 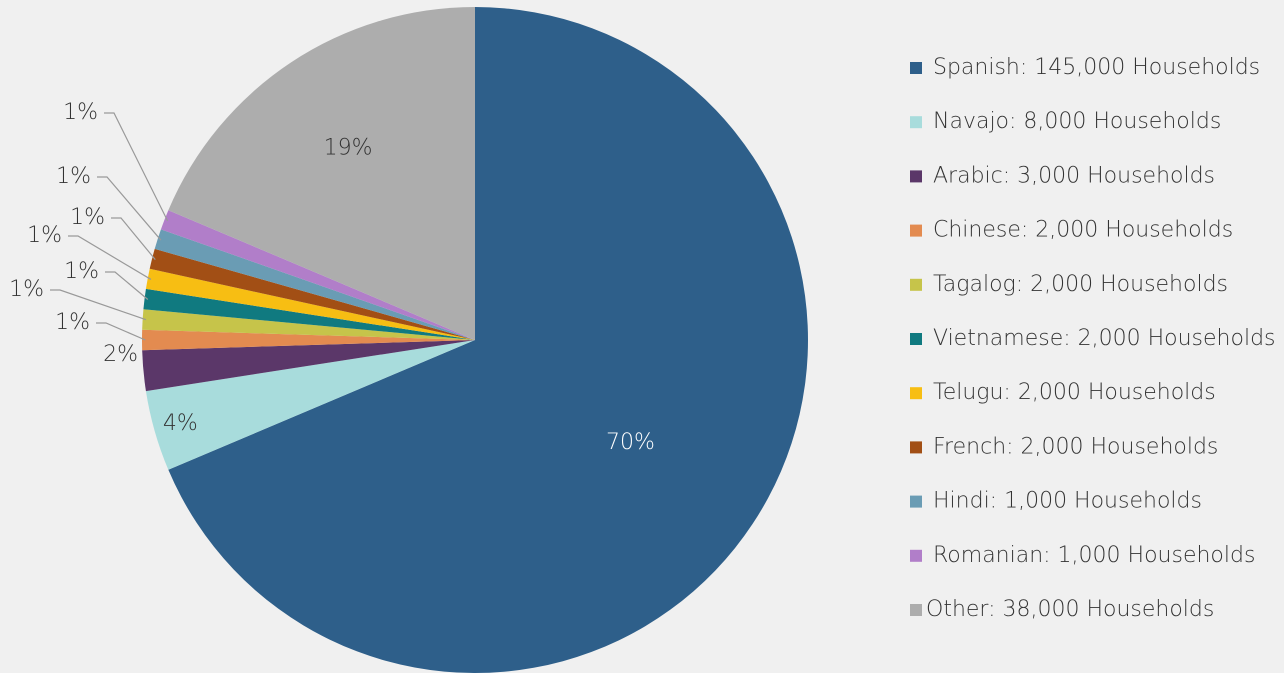 I want to click on legend-label: Other: 38,000 Households, so click(x=1070, y=609).